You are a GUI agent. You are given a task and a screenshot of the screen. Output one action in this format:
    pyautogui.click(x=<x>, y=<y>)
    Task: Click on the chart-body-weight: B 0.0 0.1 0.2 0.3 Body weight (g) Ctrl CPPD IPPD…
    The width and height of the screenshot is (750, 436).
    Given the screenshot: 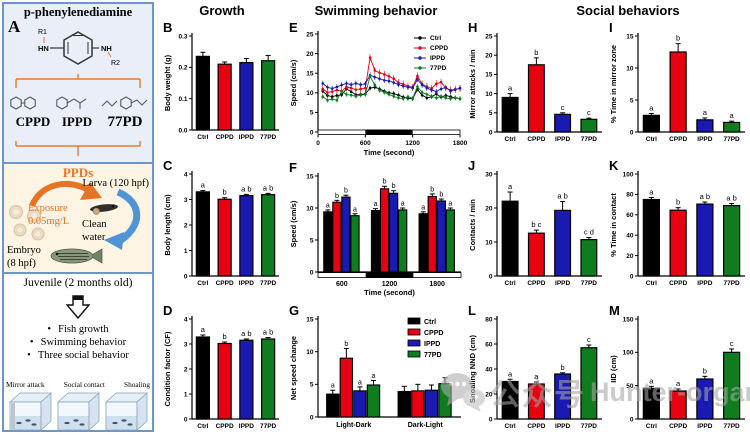 What is the action you would take?
    pyautogui.click(x=221, y=80)
    